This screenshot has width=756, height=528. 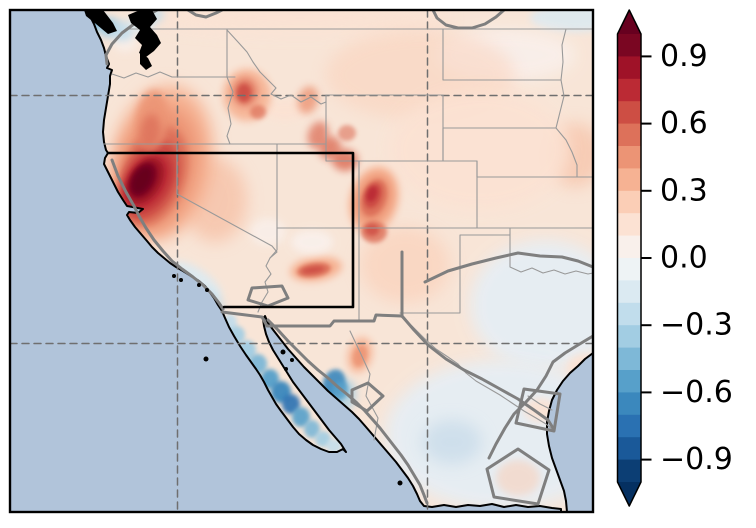 What do you see at coordinates (230, 86) in the screenshot?
I see `border-idaho-west` at bounding box center [230, 86].